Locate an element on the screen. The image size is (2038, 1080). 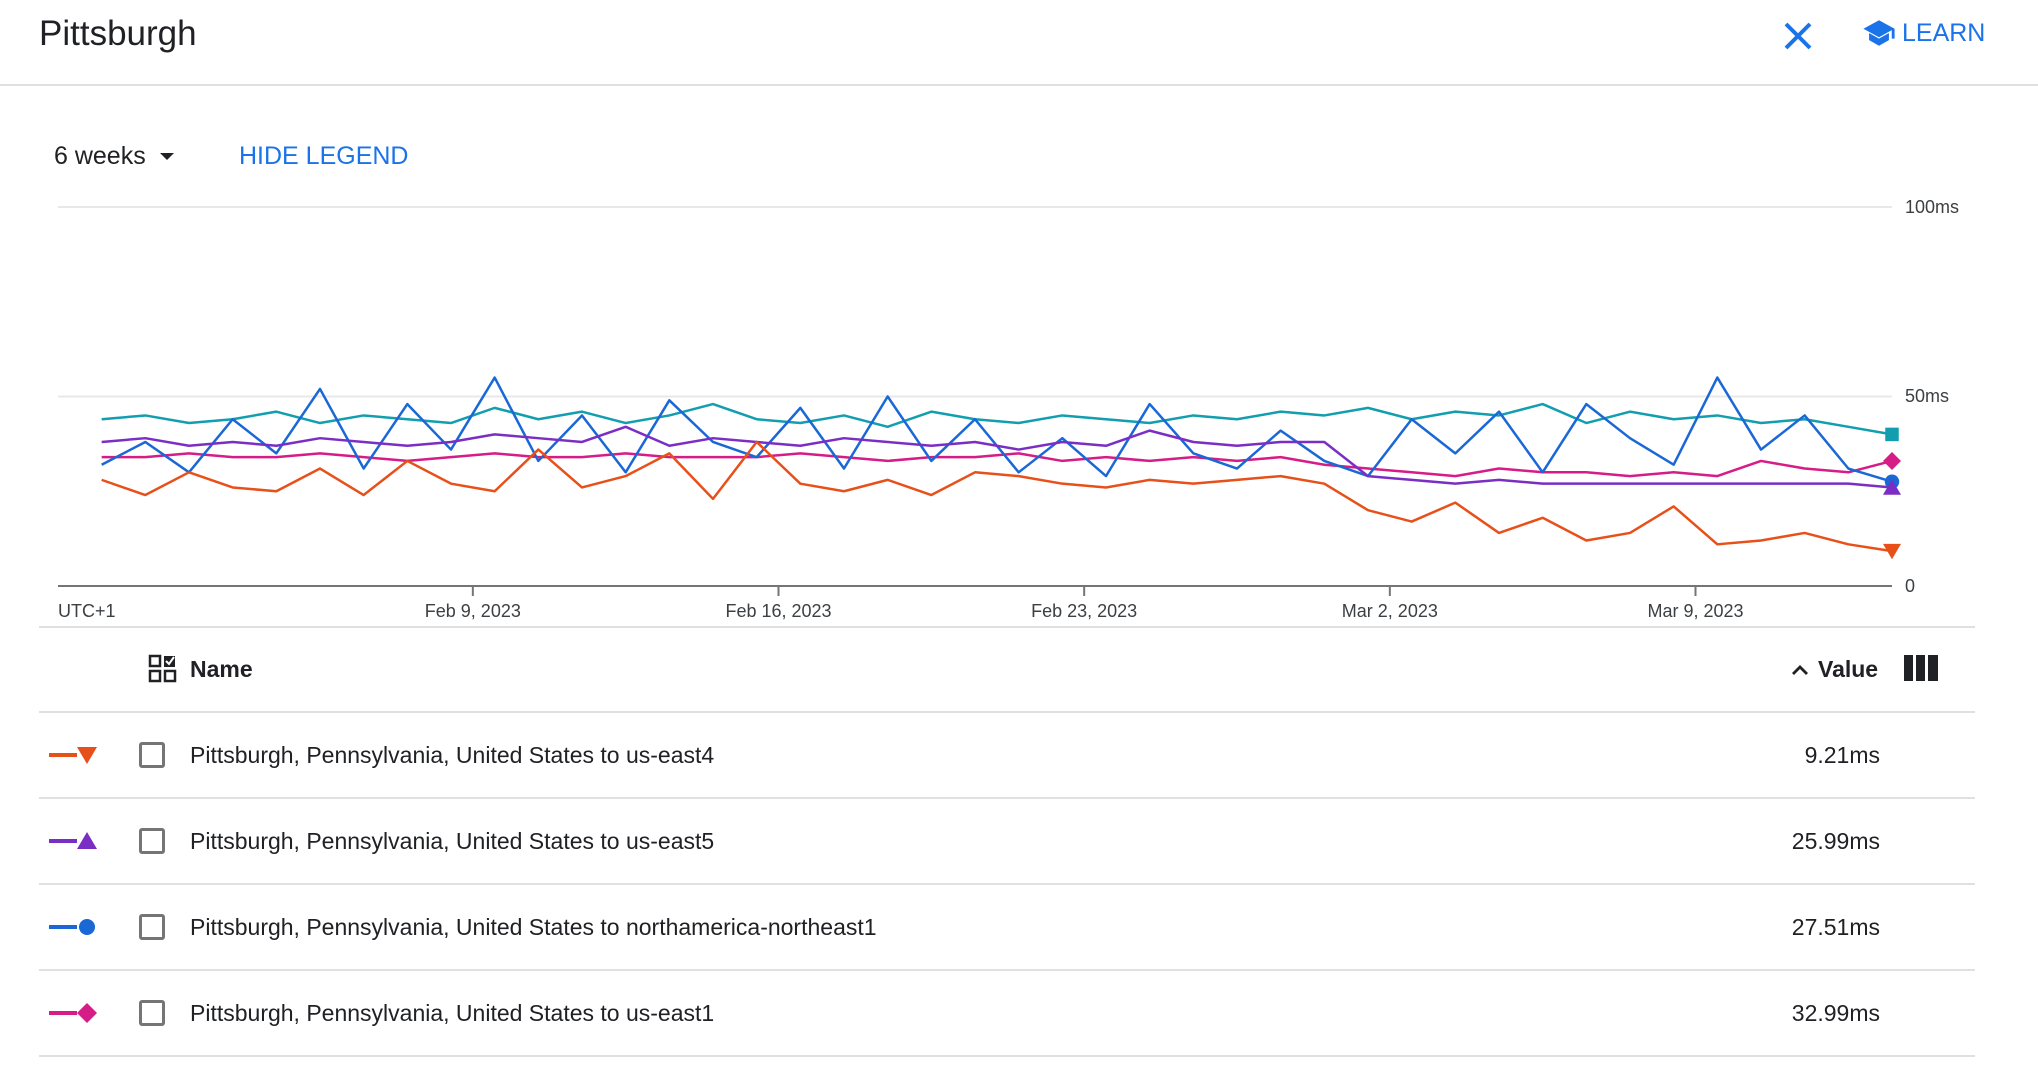
series-value: 9.21ms is located at coordinates (1842, 755).